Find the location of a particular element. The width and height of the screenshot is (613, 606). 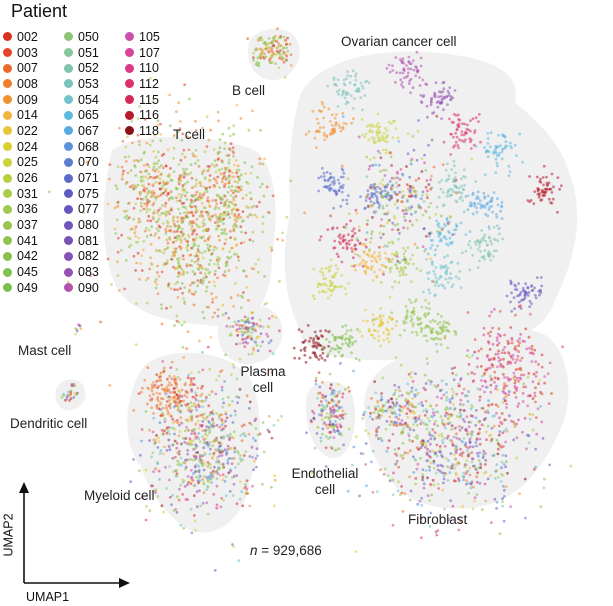

legend-swatch is located at coordinates (7, 241).